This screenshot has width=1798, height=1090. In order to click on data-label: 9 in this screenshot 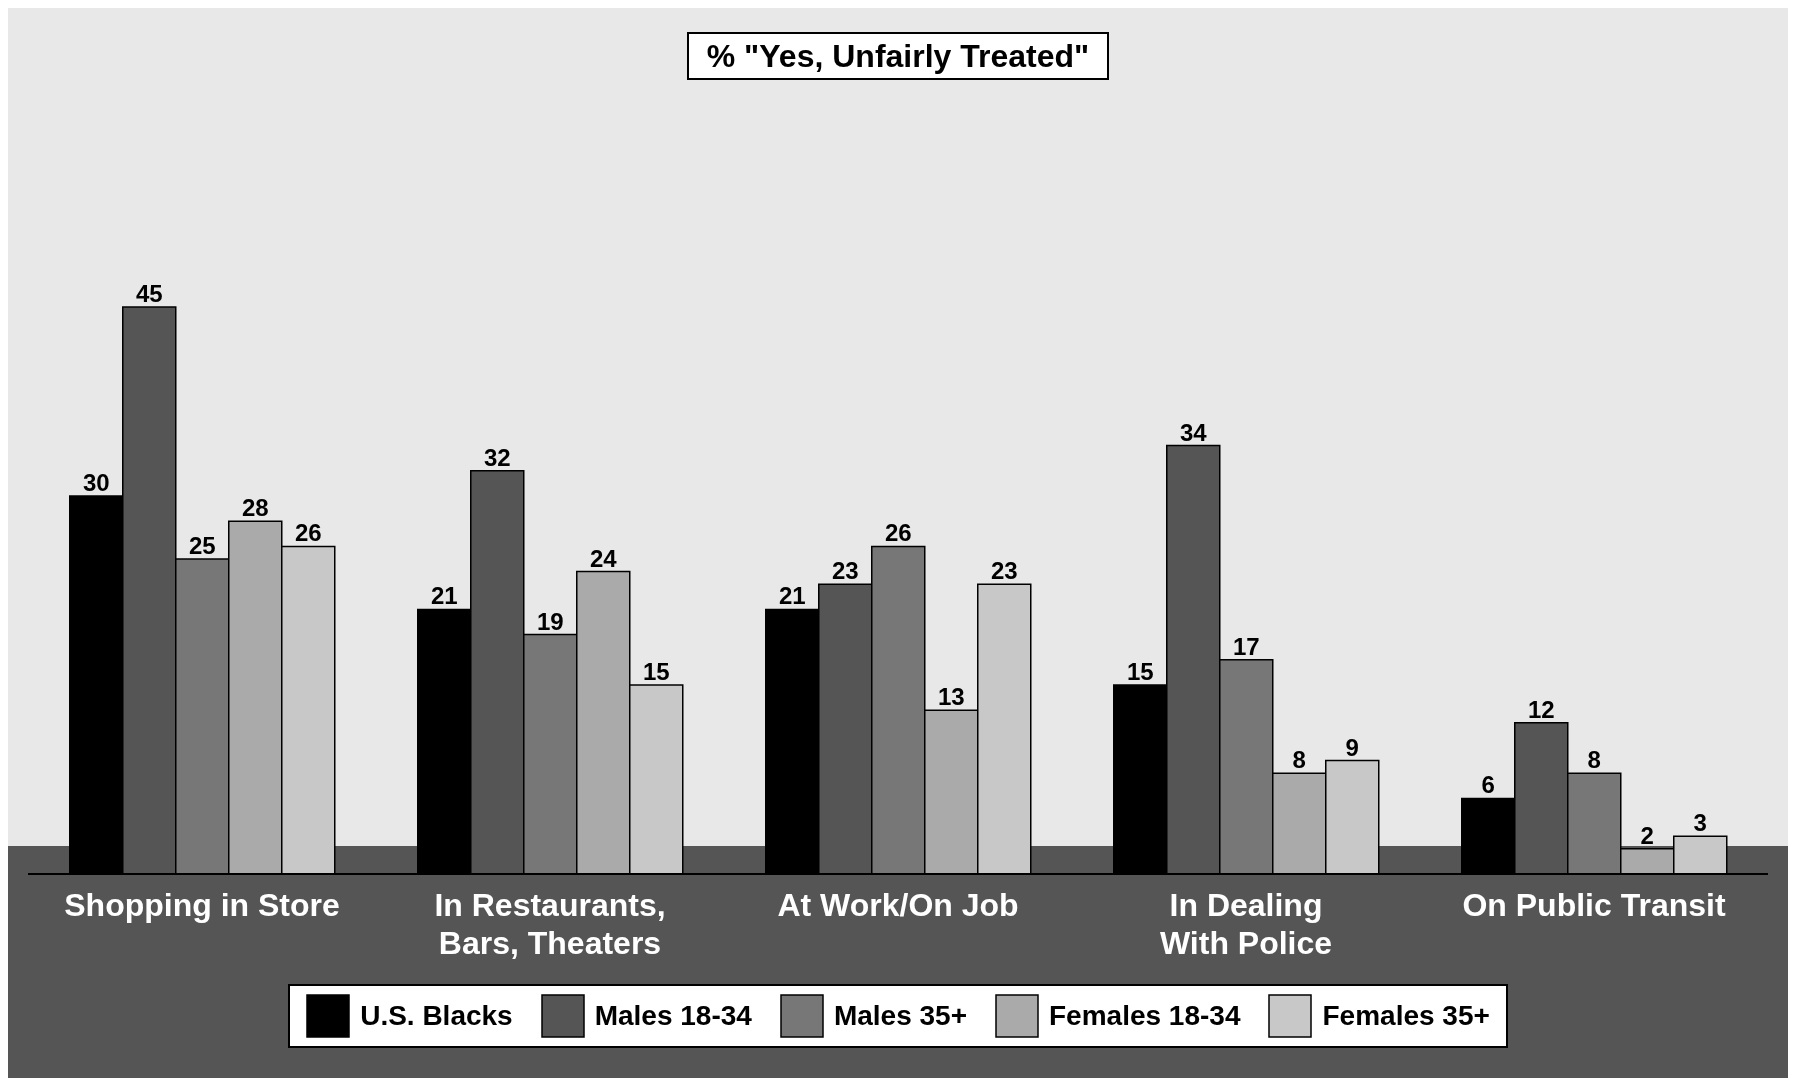, I will do `click(1352, 747)`.